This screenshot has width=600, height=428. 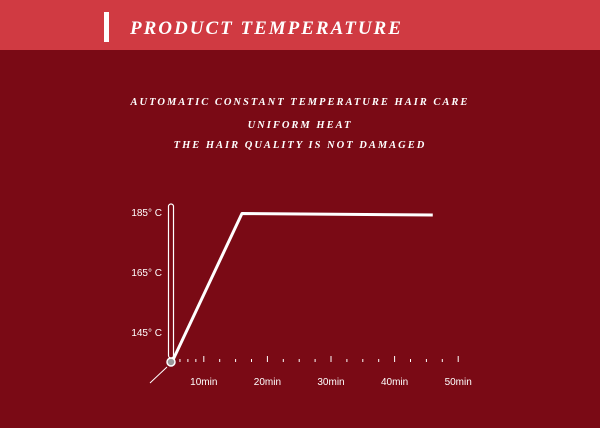 I want to click on y-tick-label: 165° C, so click(x=146, y=273).